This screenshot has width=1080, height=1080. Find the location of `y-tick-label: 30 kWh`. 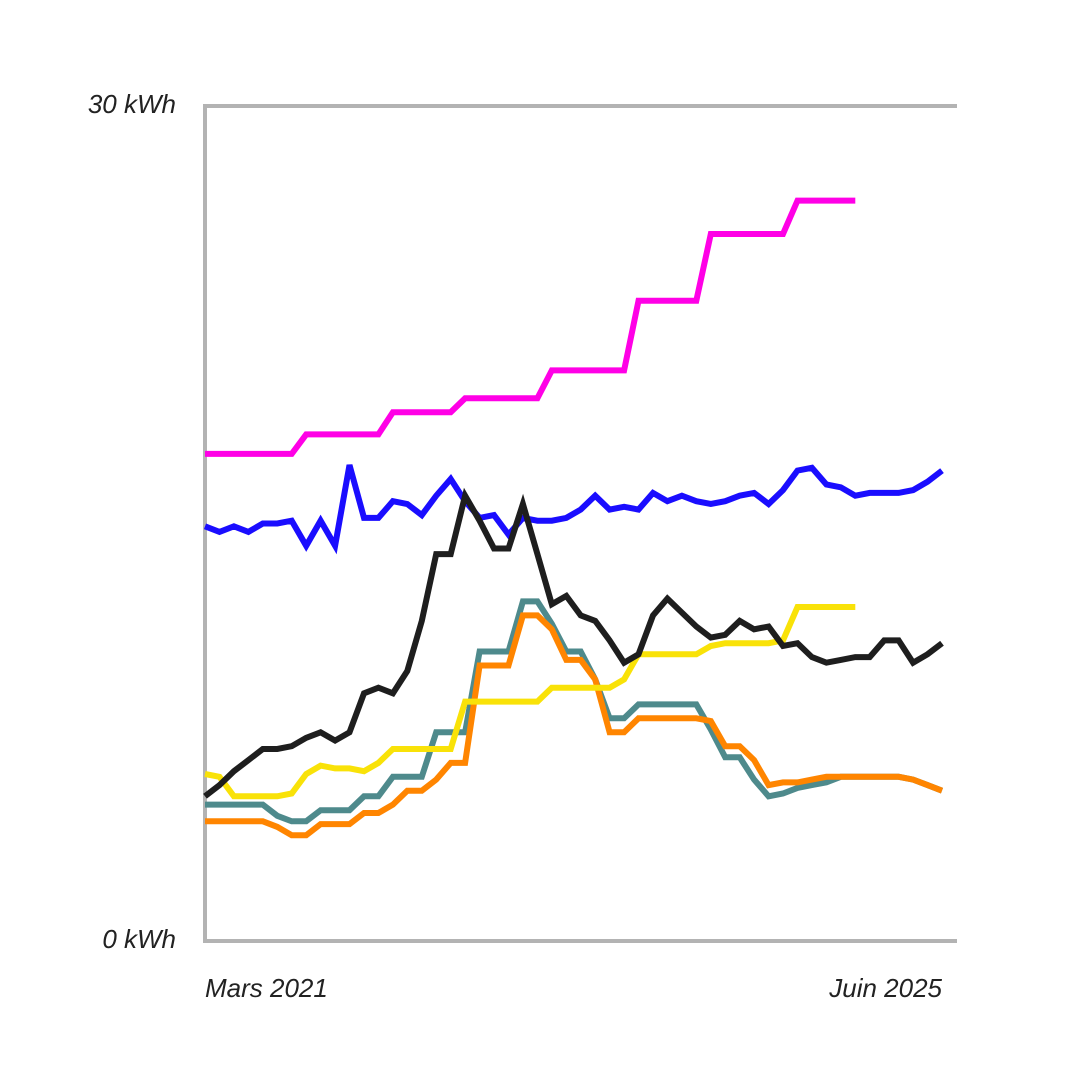

y-tick-label: 30 kWh is located at coordinates (132, 104).